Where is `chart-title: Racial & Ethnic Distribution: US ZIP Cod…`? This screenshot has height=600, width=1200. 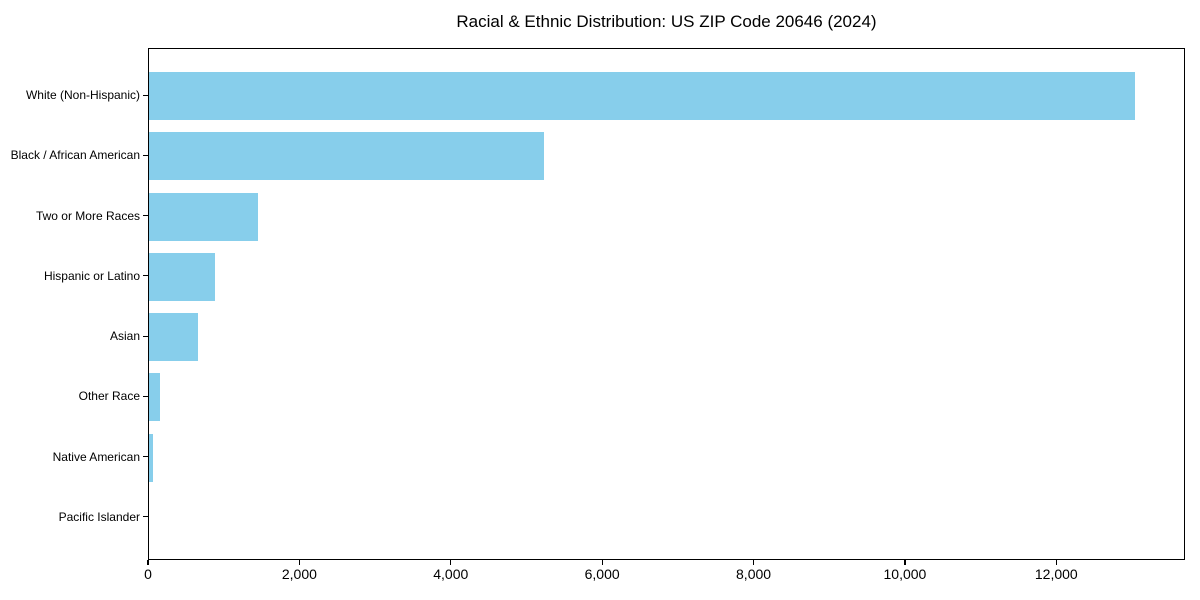 chart-title: Racial & Ethnic Distribution: US ZIP Cod… is located at coordinates (666, 21).